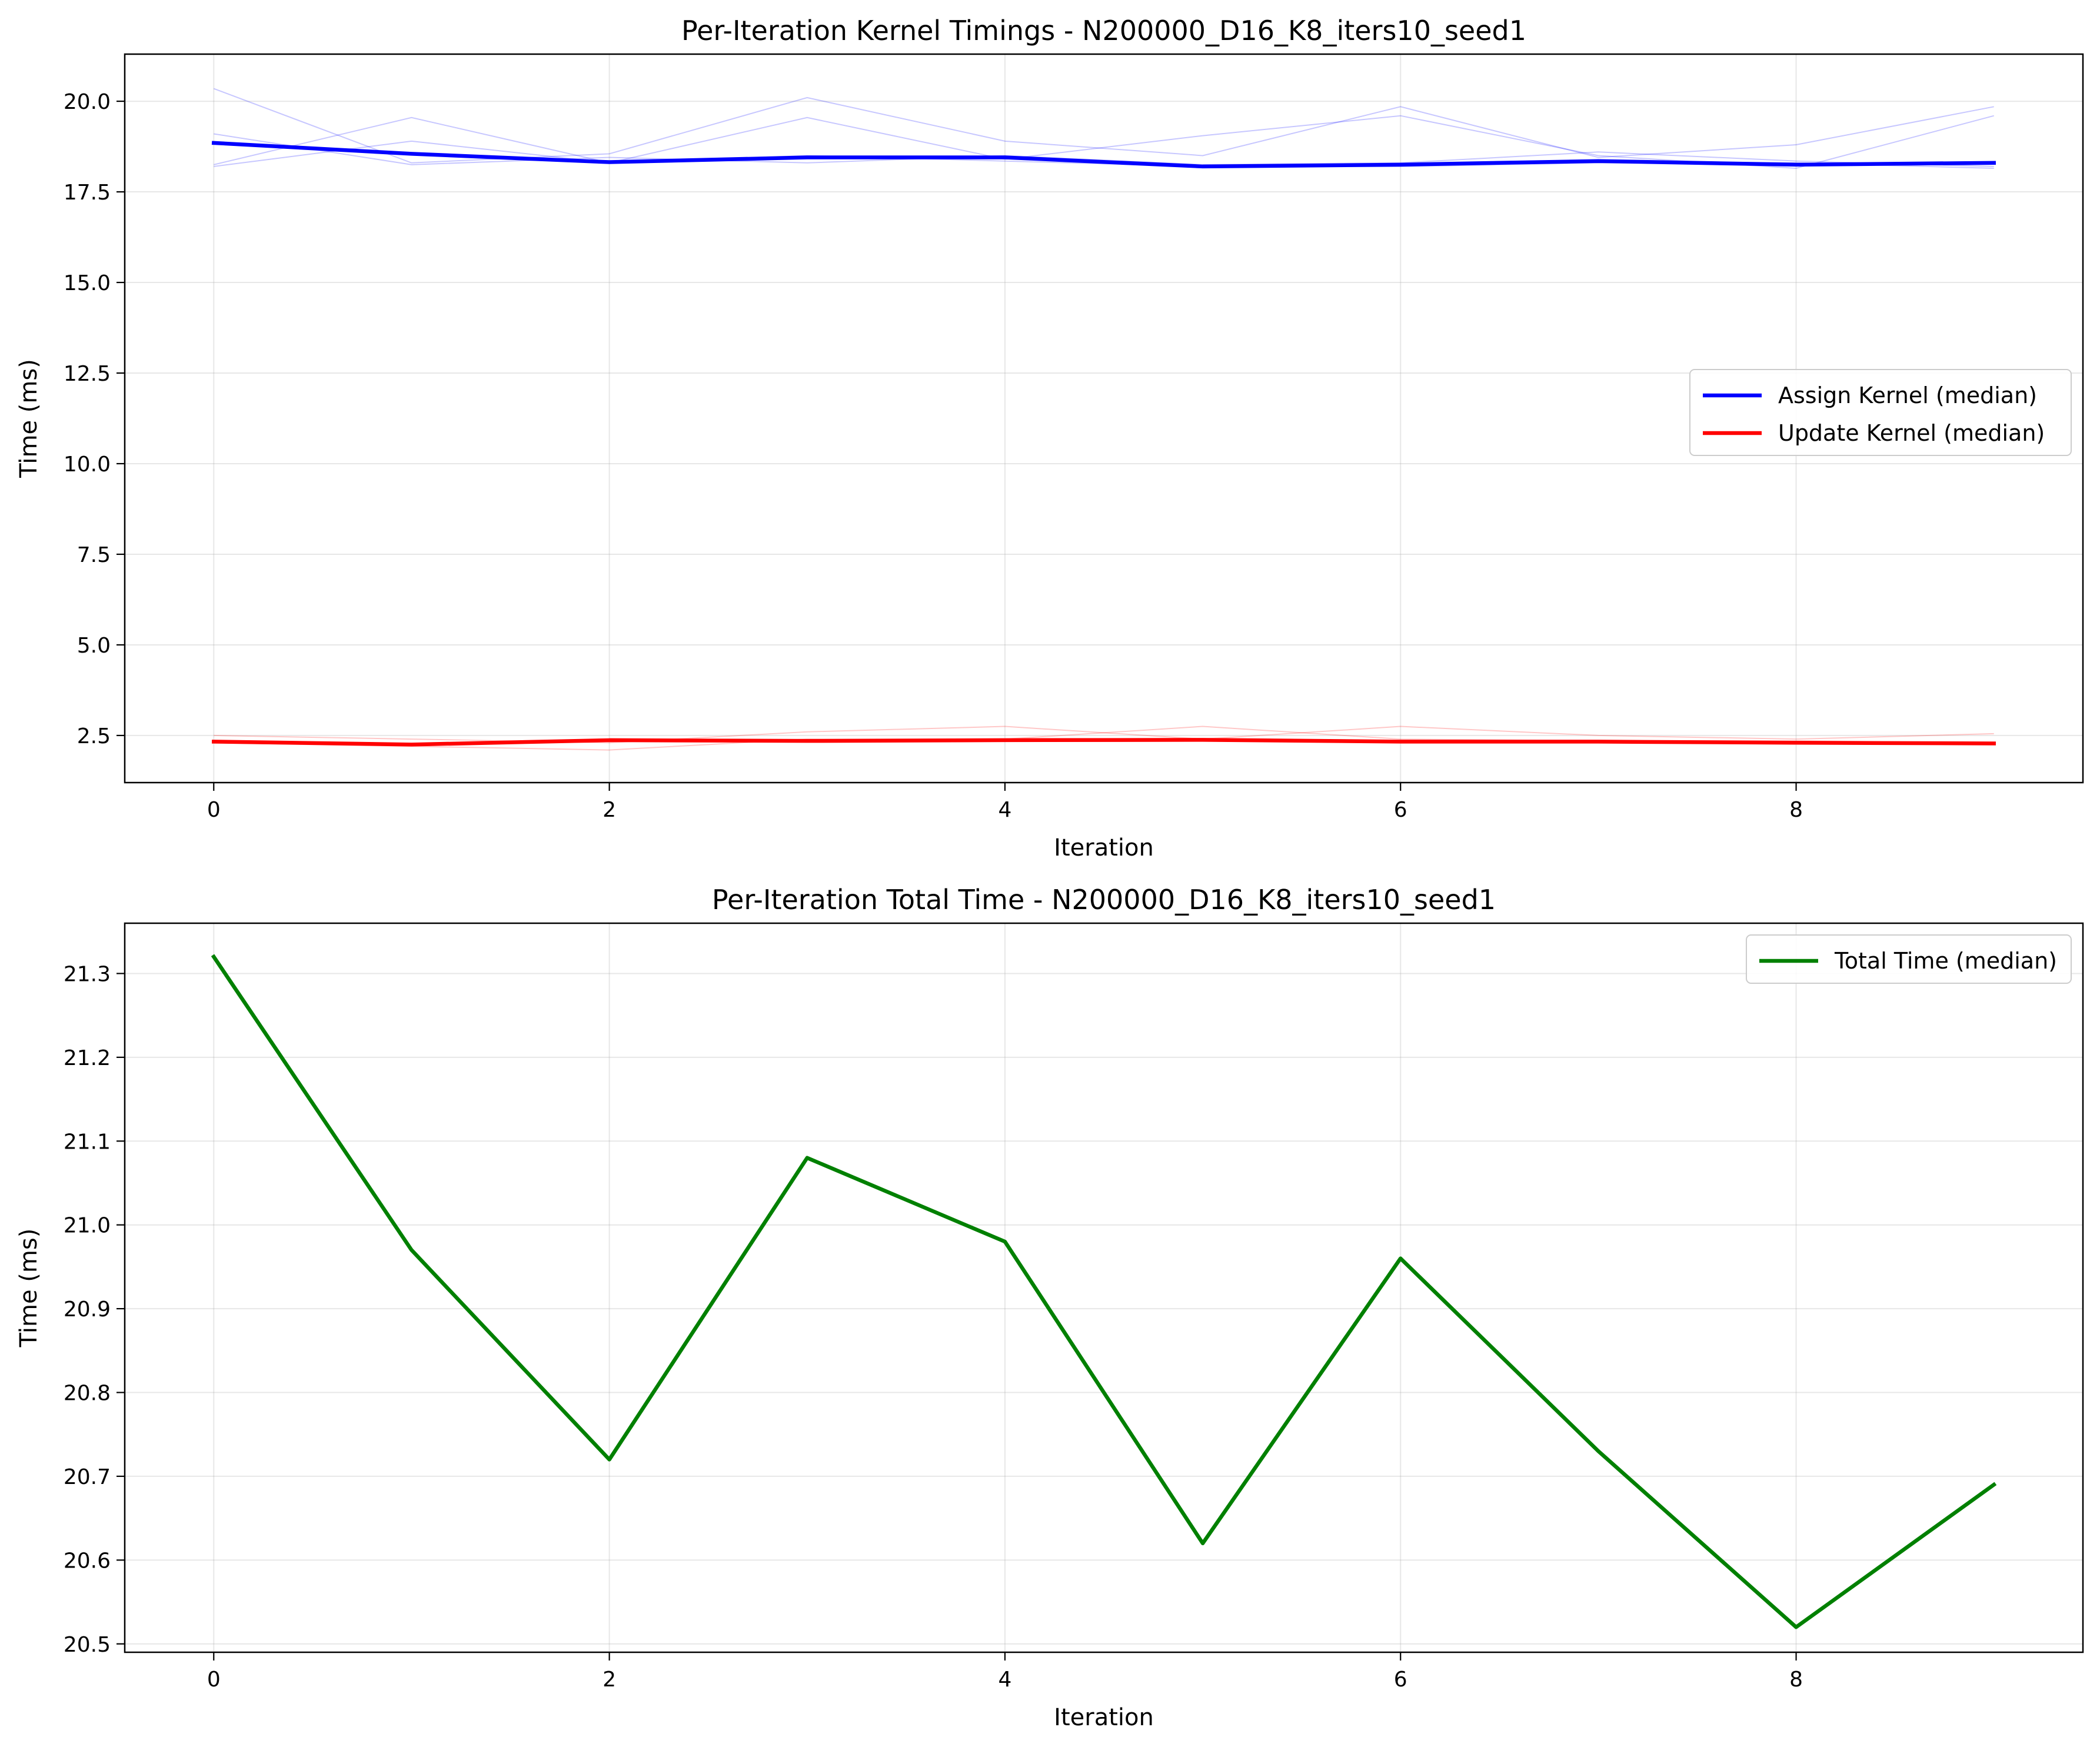 The height and width of the screenshot is (1747, 2100). I want to click on y-tick-label: 5.0, so click(94, 646).